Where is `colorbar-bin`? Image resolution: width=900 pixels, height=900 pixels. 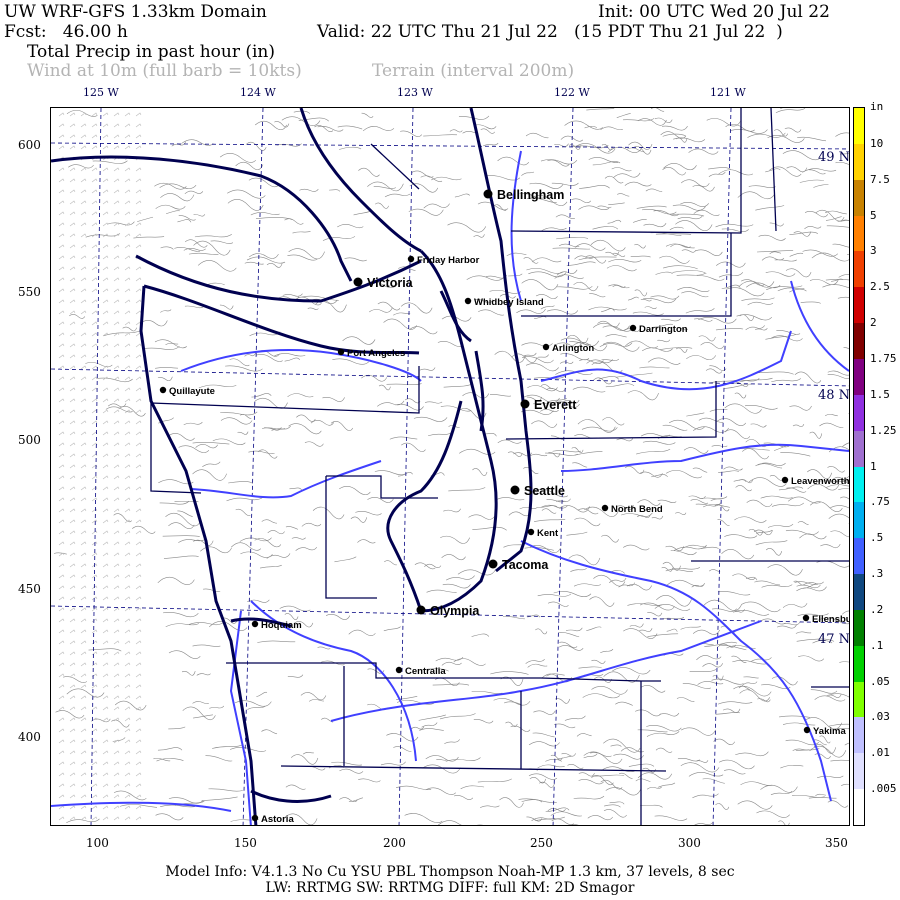 colorbar-bin is located at coordinates (859, 162).